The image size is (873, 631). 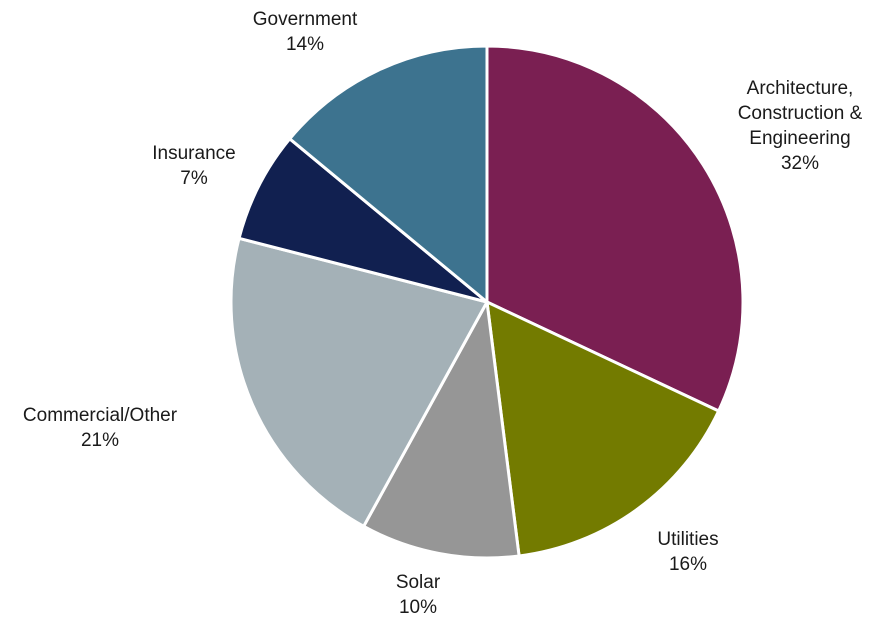 What do you see at coordinates (441, 430) in the screenshot?
I see `pie-slice-solar` at bounding box center [441, 430].